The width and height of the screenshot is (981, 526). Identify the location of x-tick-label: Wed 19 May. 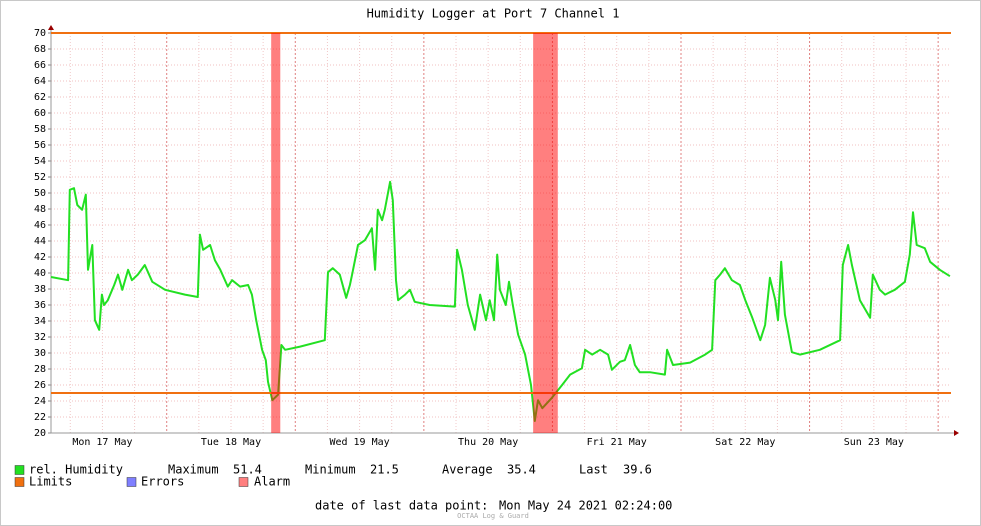
(359, 442).